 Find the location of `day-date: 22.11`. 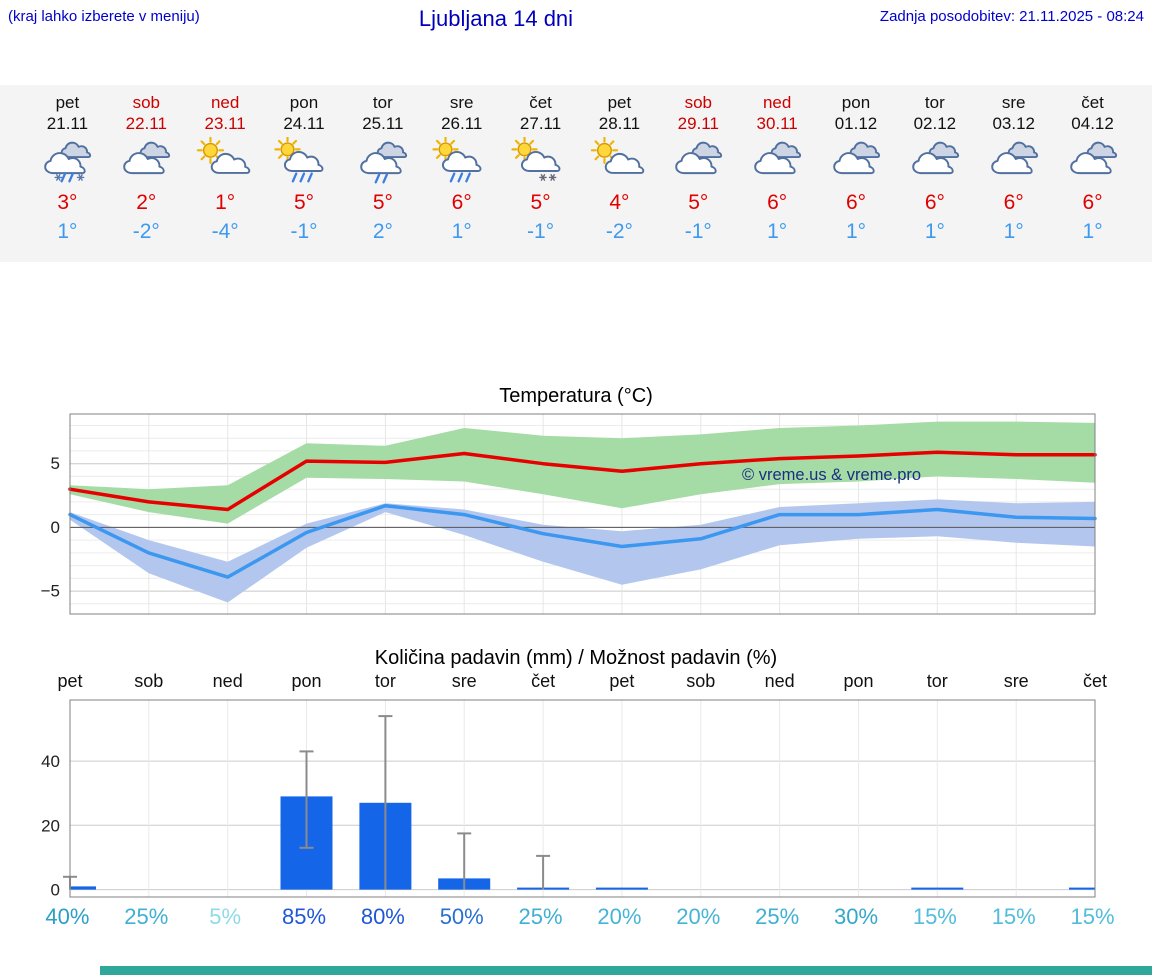

day-date: 22.11 is located at coordinates (146, 123).